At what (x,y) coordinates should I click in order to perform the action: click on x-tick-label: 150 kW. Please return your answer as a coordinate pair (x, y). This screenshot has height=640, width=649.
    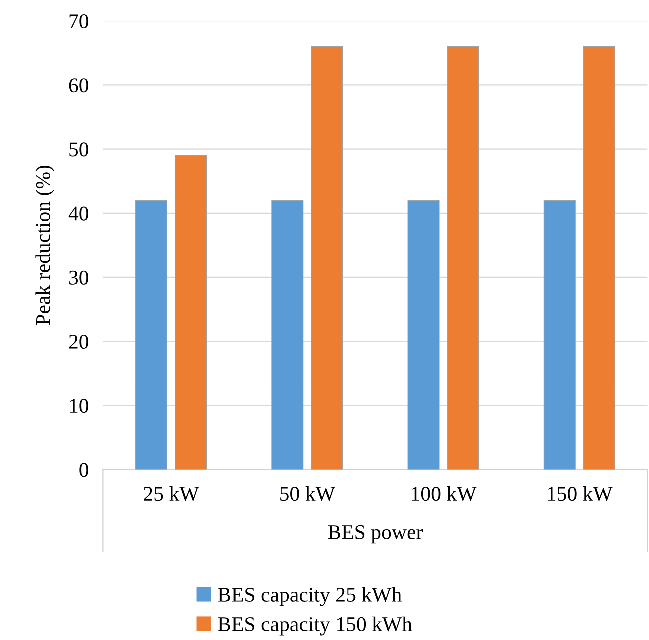
    Looking at the image, I should click on (580, 494).